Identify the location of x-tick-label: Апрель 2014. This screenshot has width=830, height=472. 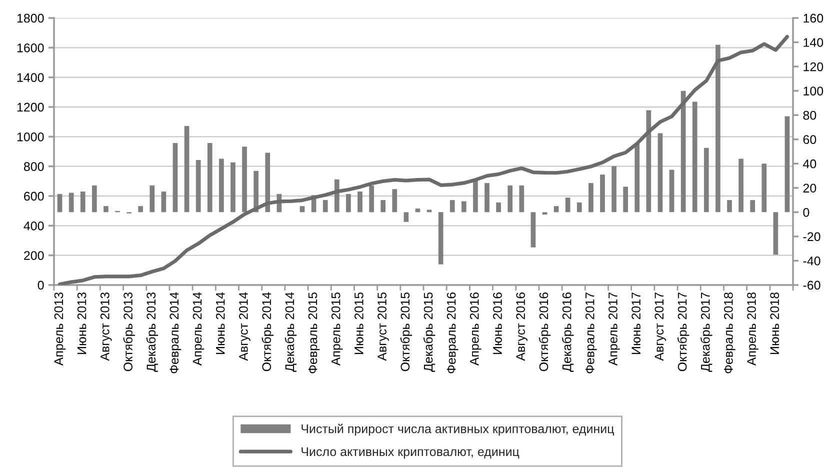
(198, 329).